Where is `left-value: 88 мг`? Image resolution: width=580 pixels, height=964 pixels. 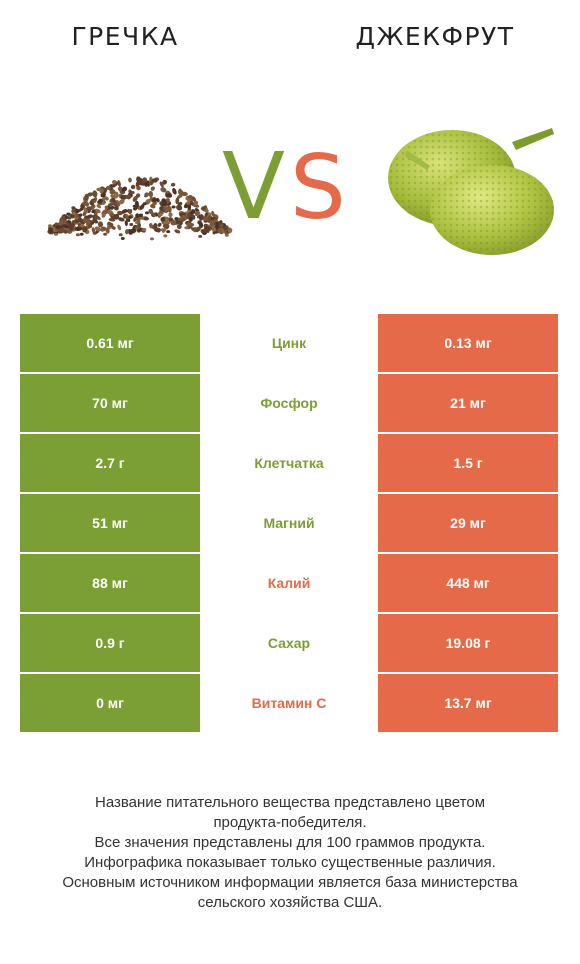 left-value: 88 мг is located at coordinates (110, 583).